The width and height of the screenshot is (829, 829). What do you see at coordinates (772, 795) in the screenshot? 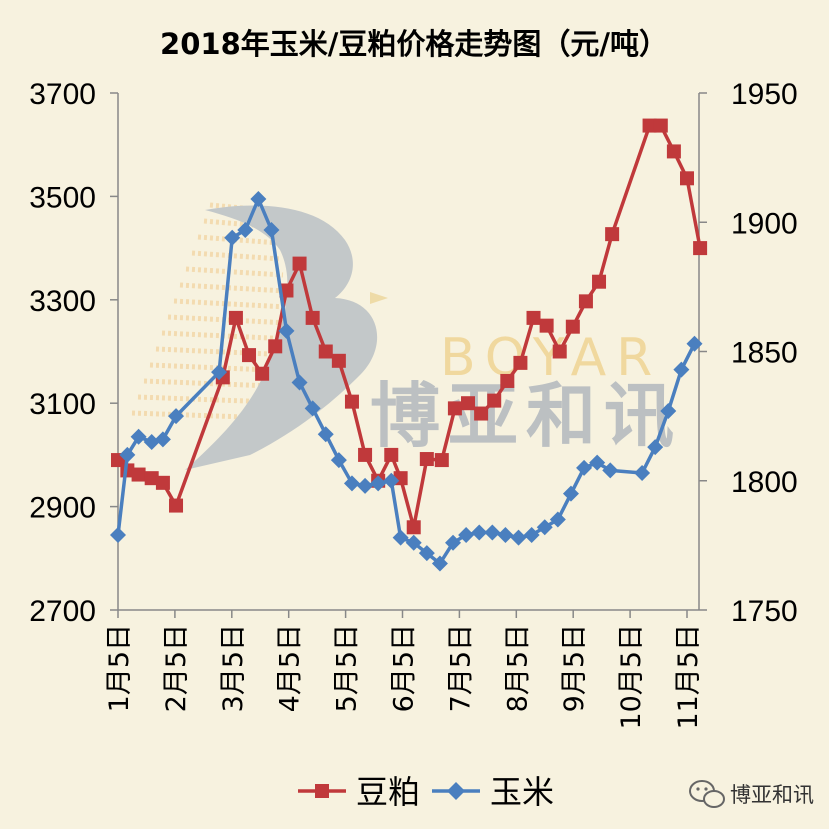
I see `brand-text: 博亚和讯` at bounding box center [772, 795].